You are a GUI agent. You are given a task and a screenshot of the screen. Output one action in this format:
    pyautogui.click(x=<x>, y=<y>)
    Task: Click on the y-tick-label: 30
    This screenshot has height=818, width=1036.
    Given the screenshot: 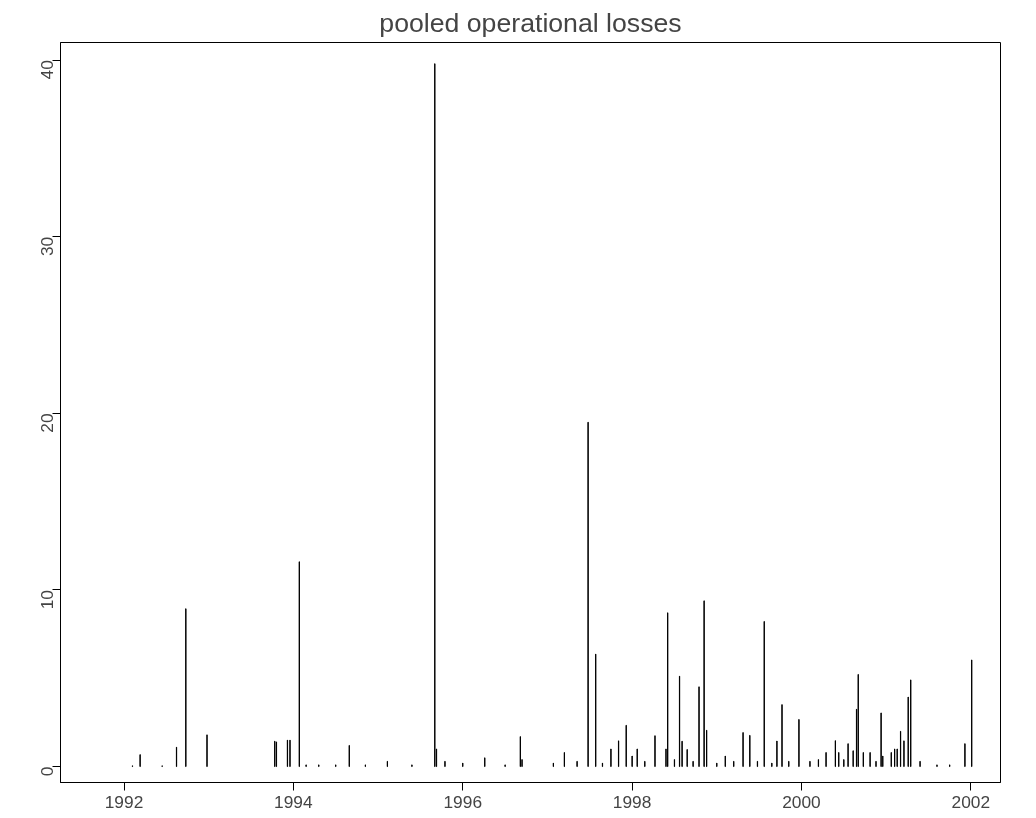 What is the action you would take?
    pyautogui.click(x=47, y=246)
    